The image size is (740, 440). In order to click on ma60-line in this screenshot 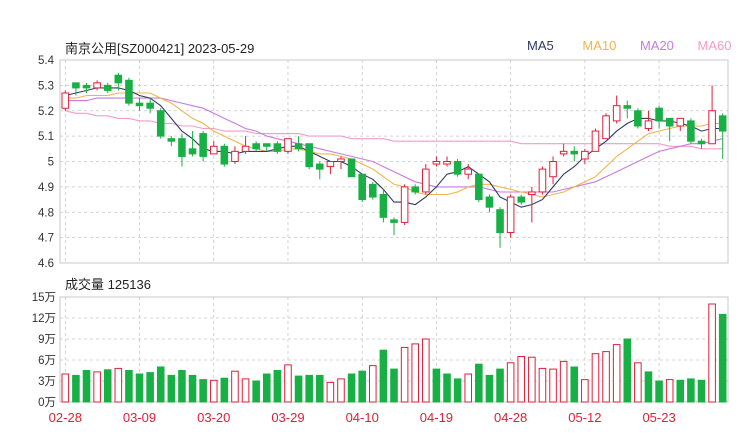, I will do `click(394, 130)`.